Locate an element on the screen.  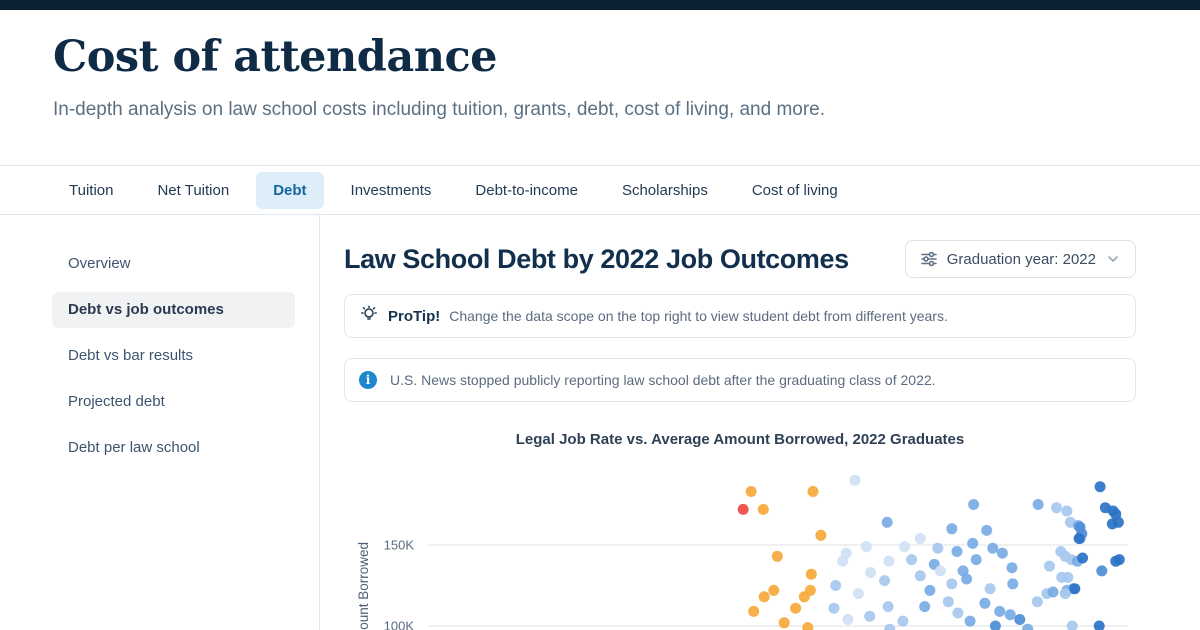
sidebar-item-projected-debt: Projected debt is located at coordinates (116, 401).